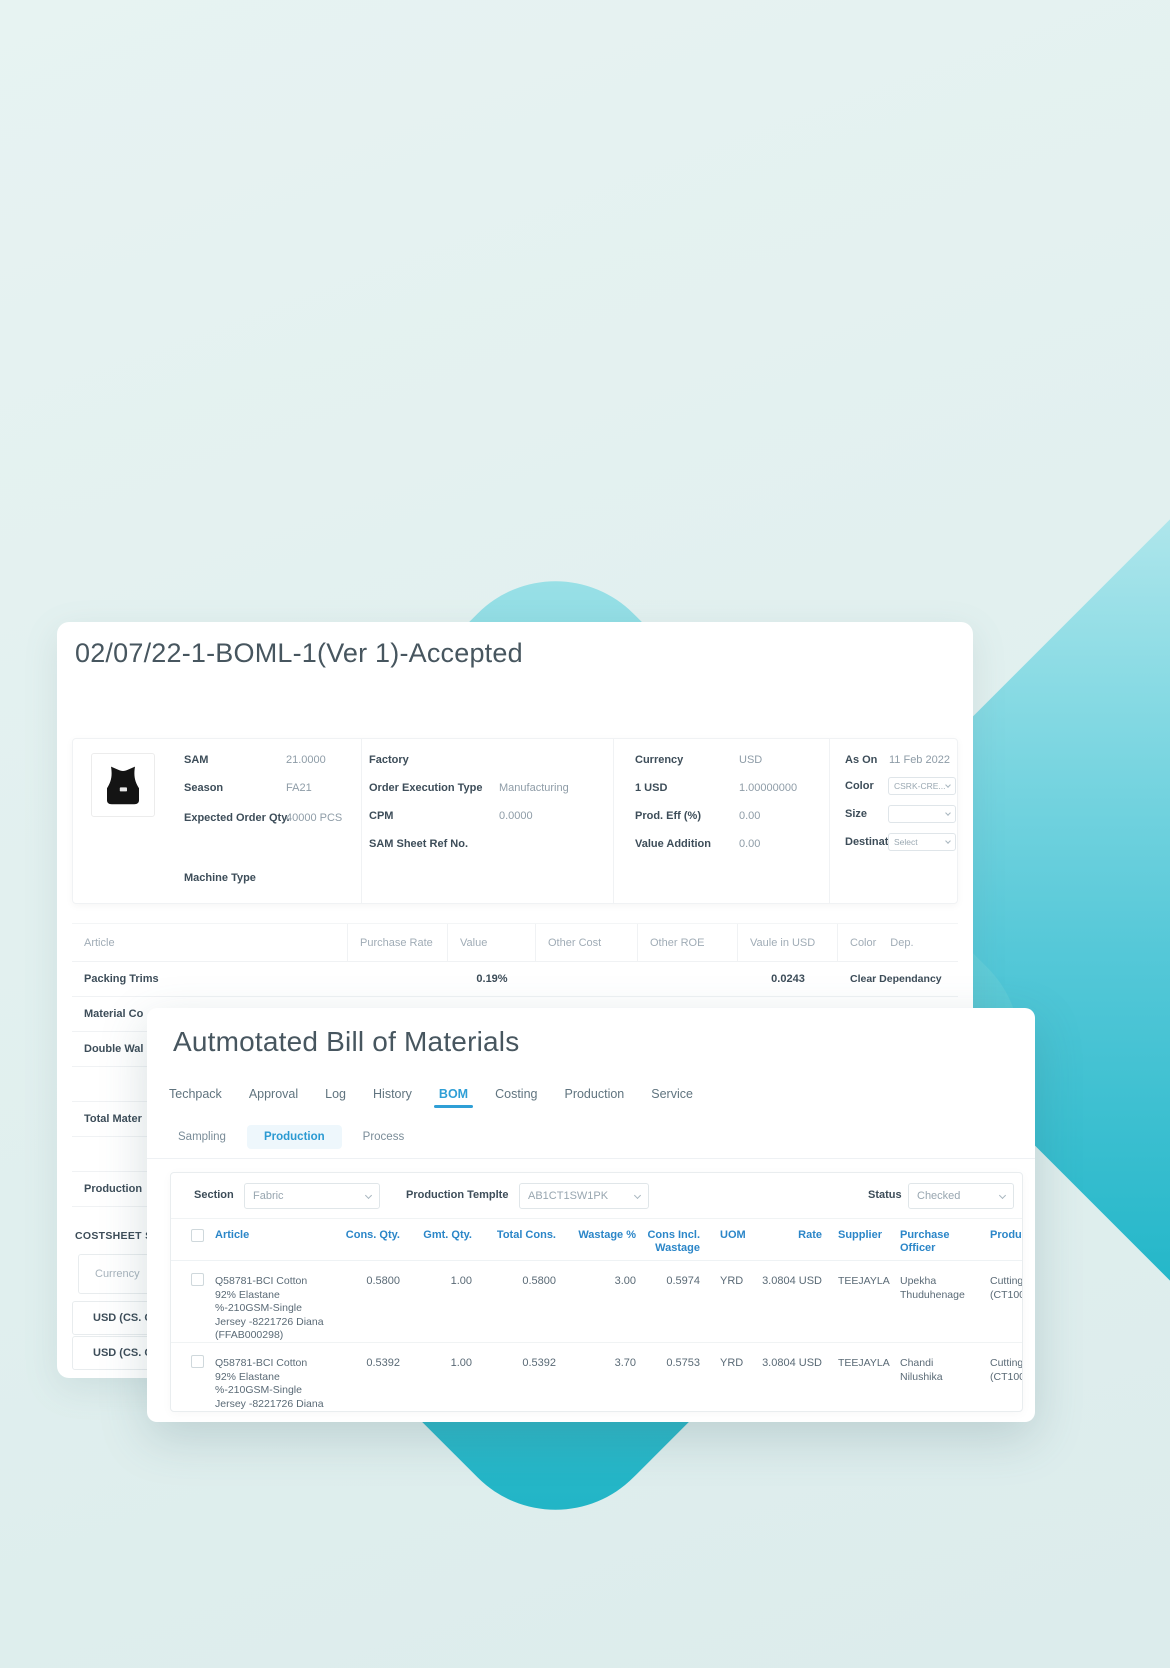 This screenshot has height=1668, width=1170. What do you see at coordinates (673, 844) in the screenshot?
I see `field-label: Value Addition` at bounding box center [673, 844].